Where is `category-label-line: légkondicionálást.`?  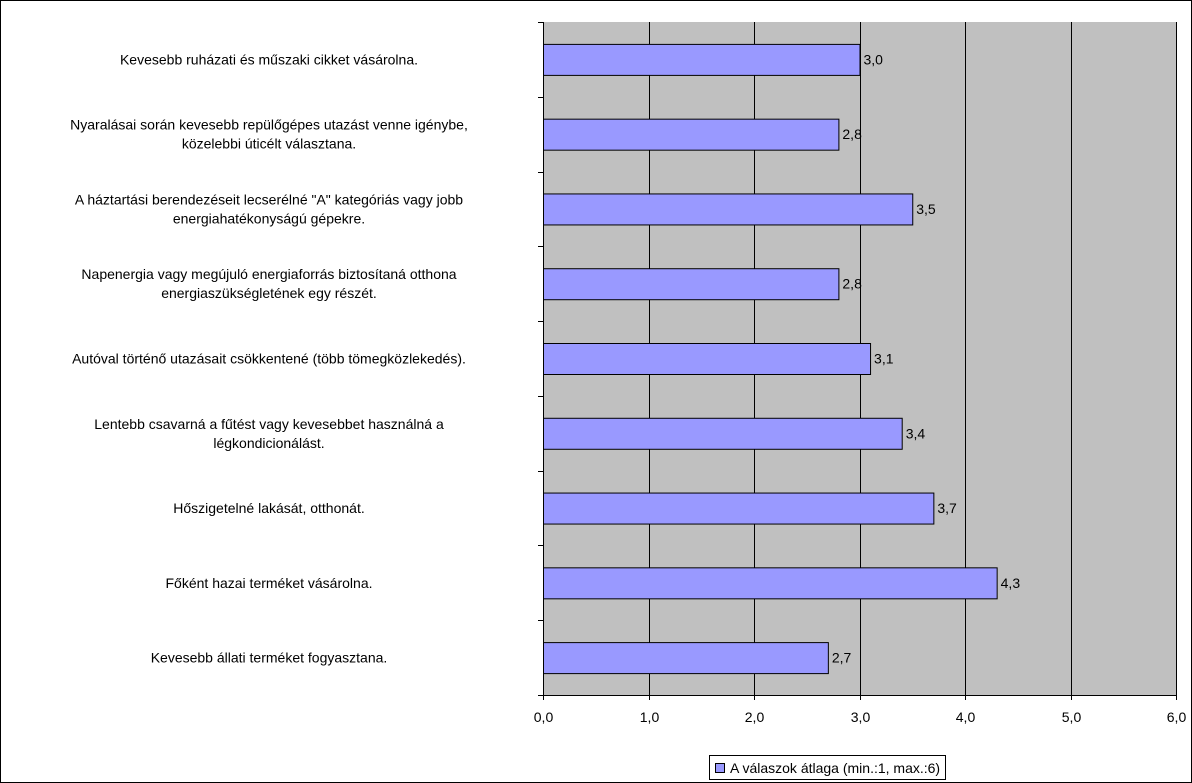 category-label-line: légkondicionálást. is located at coordinates (268, 443).